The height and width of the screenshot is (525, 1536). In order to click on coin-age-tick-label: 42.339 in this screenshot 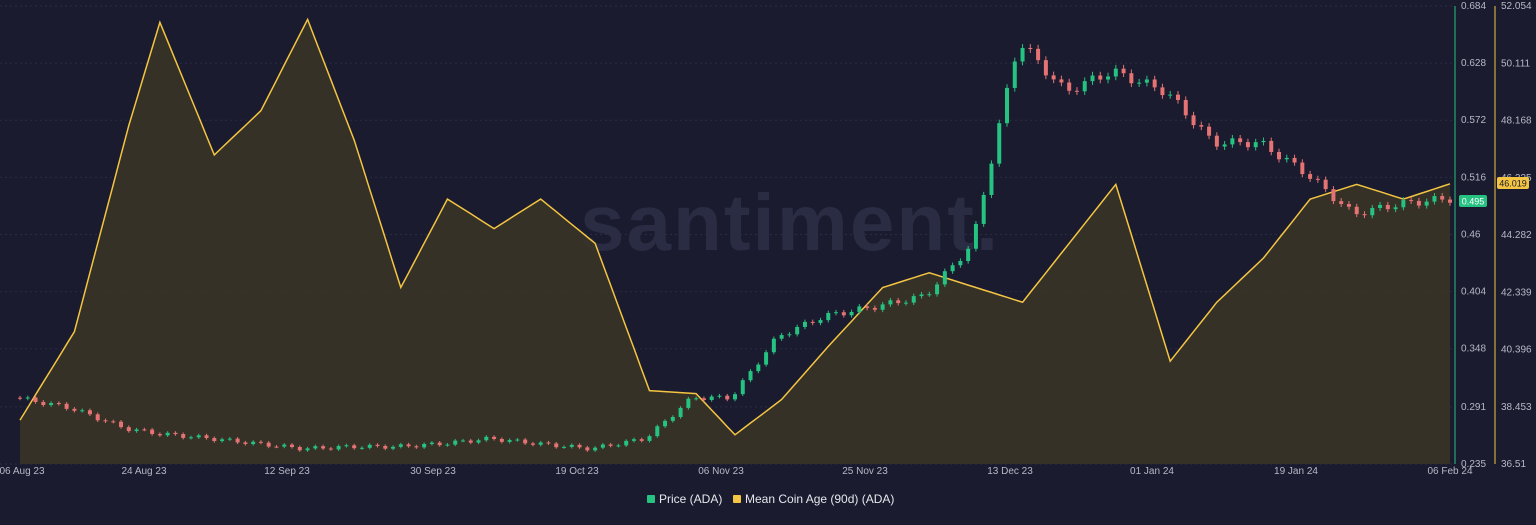, I will do `click(1516, 292)`.